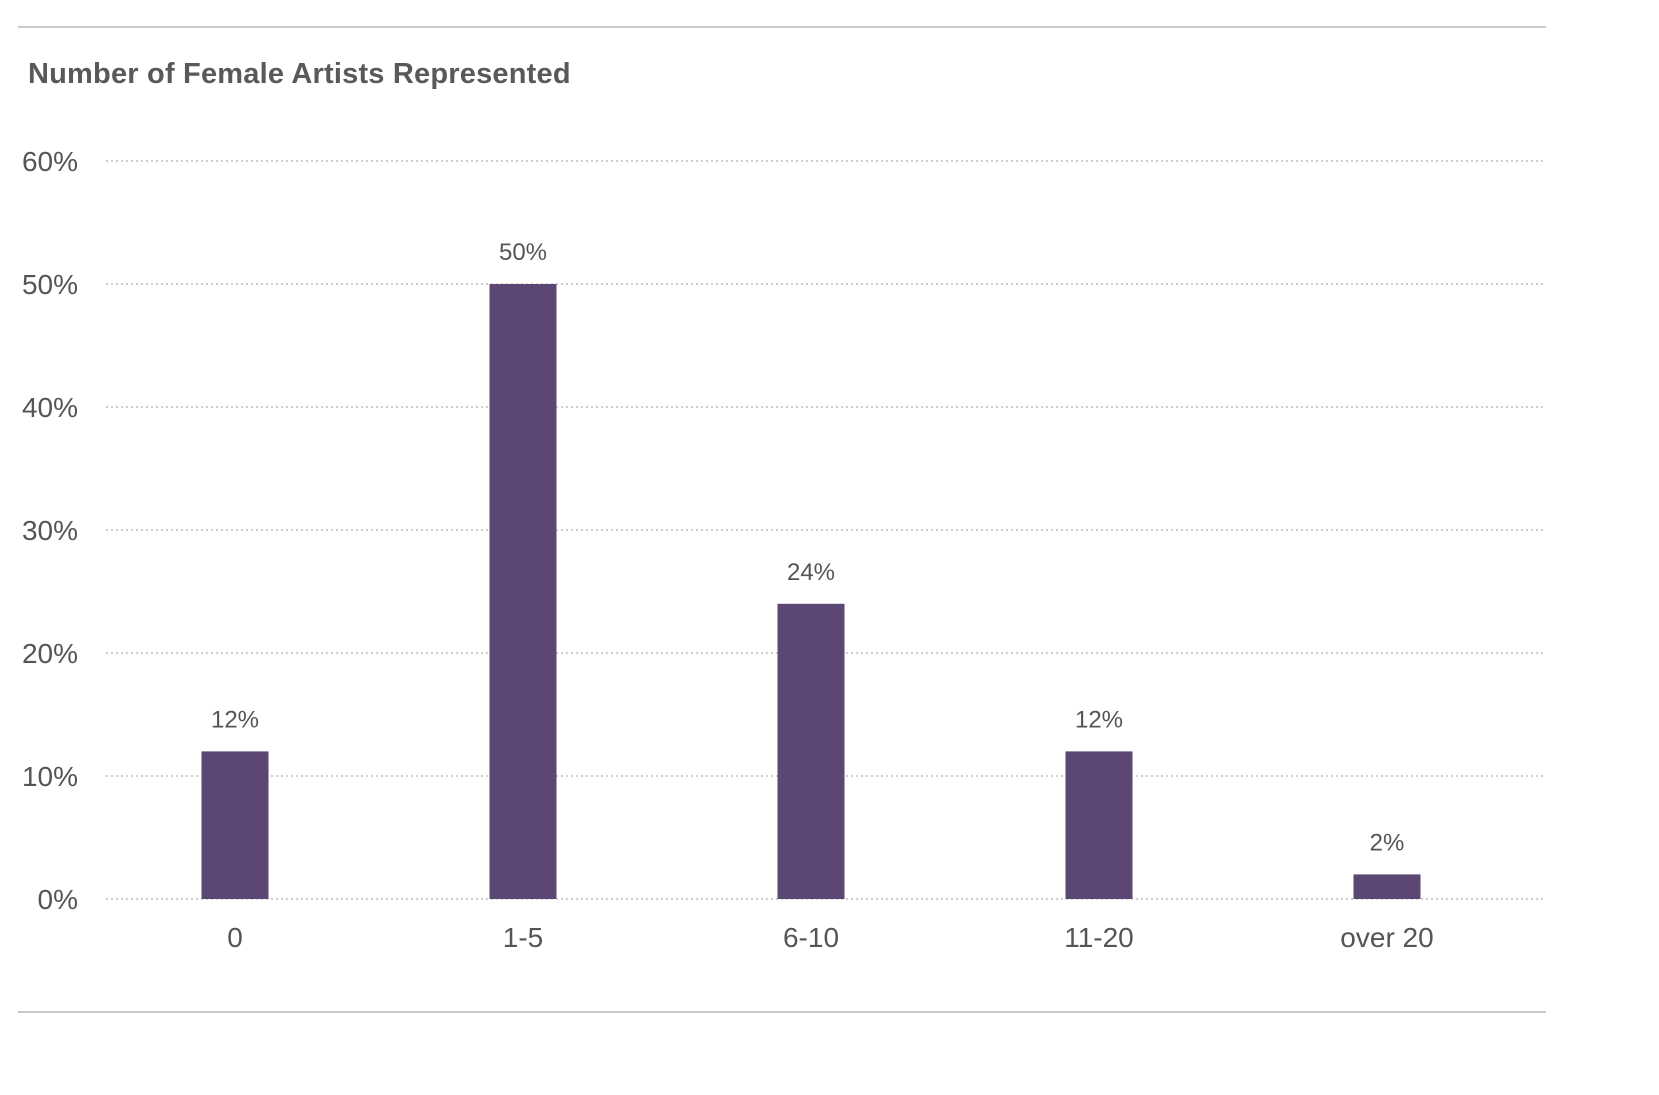 Image resolution: width=1659 pixels, height=1095 pixels. What do you see at coordinates (1386, 937) in the screenshot?
I see `x-category-label: over 20` at bounding box center [1386, 937].